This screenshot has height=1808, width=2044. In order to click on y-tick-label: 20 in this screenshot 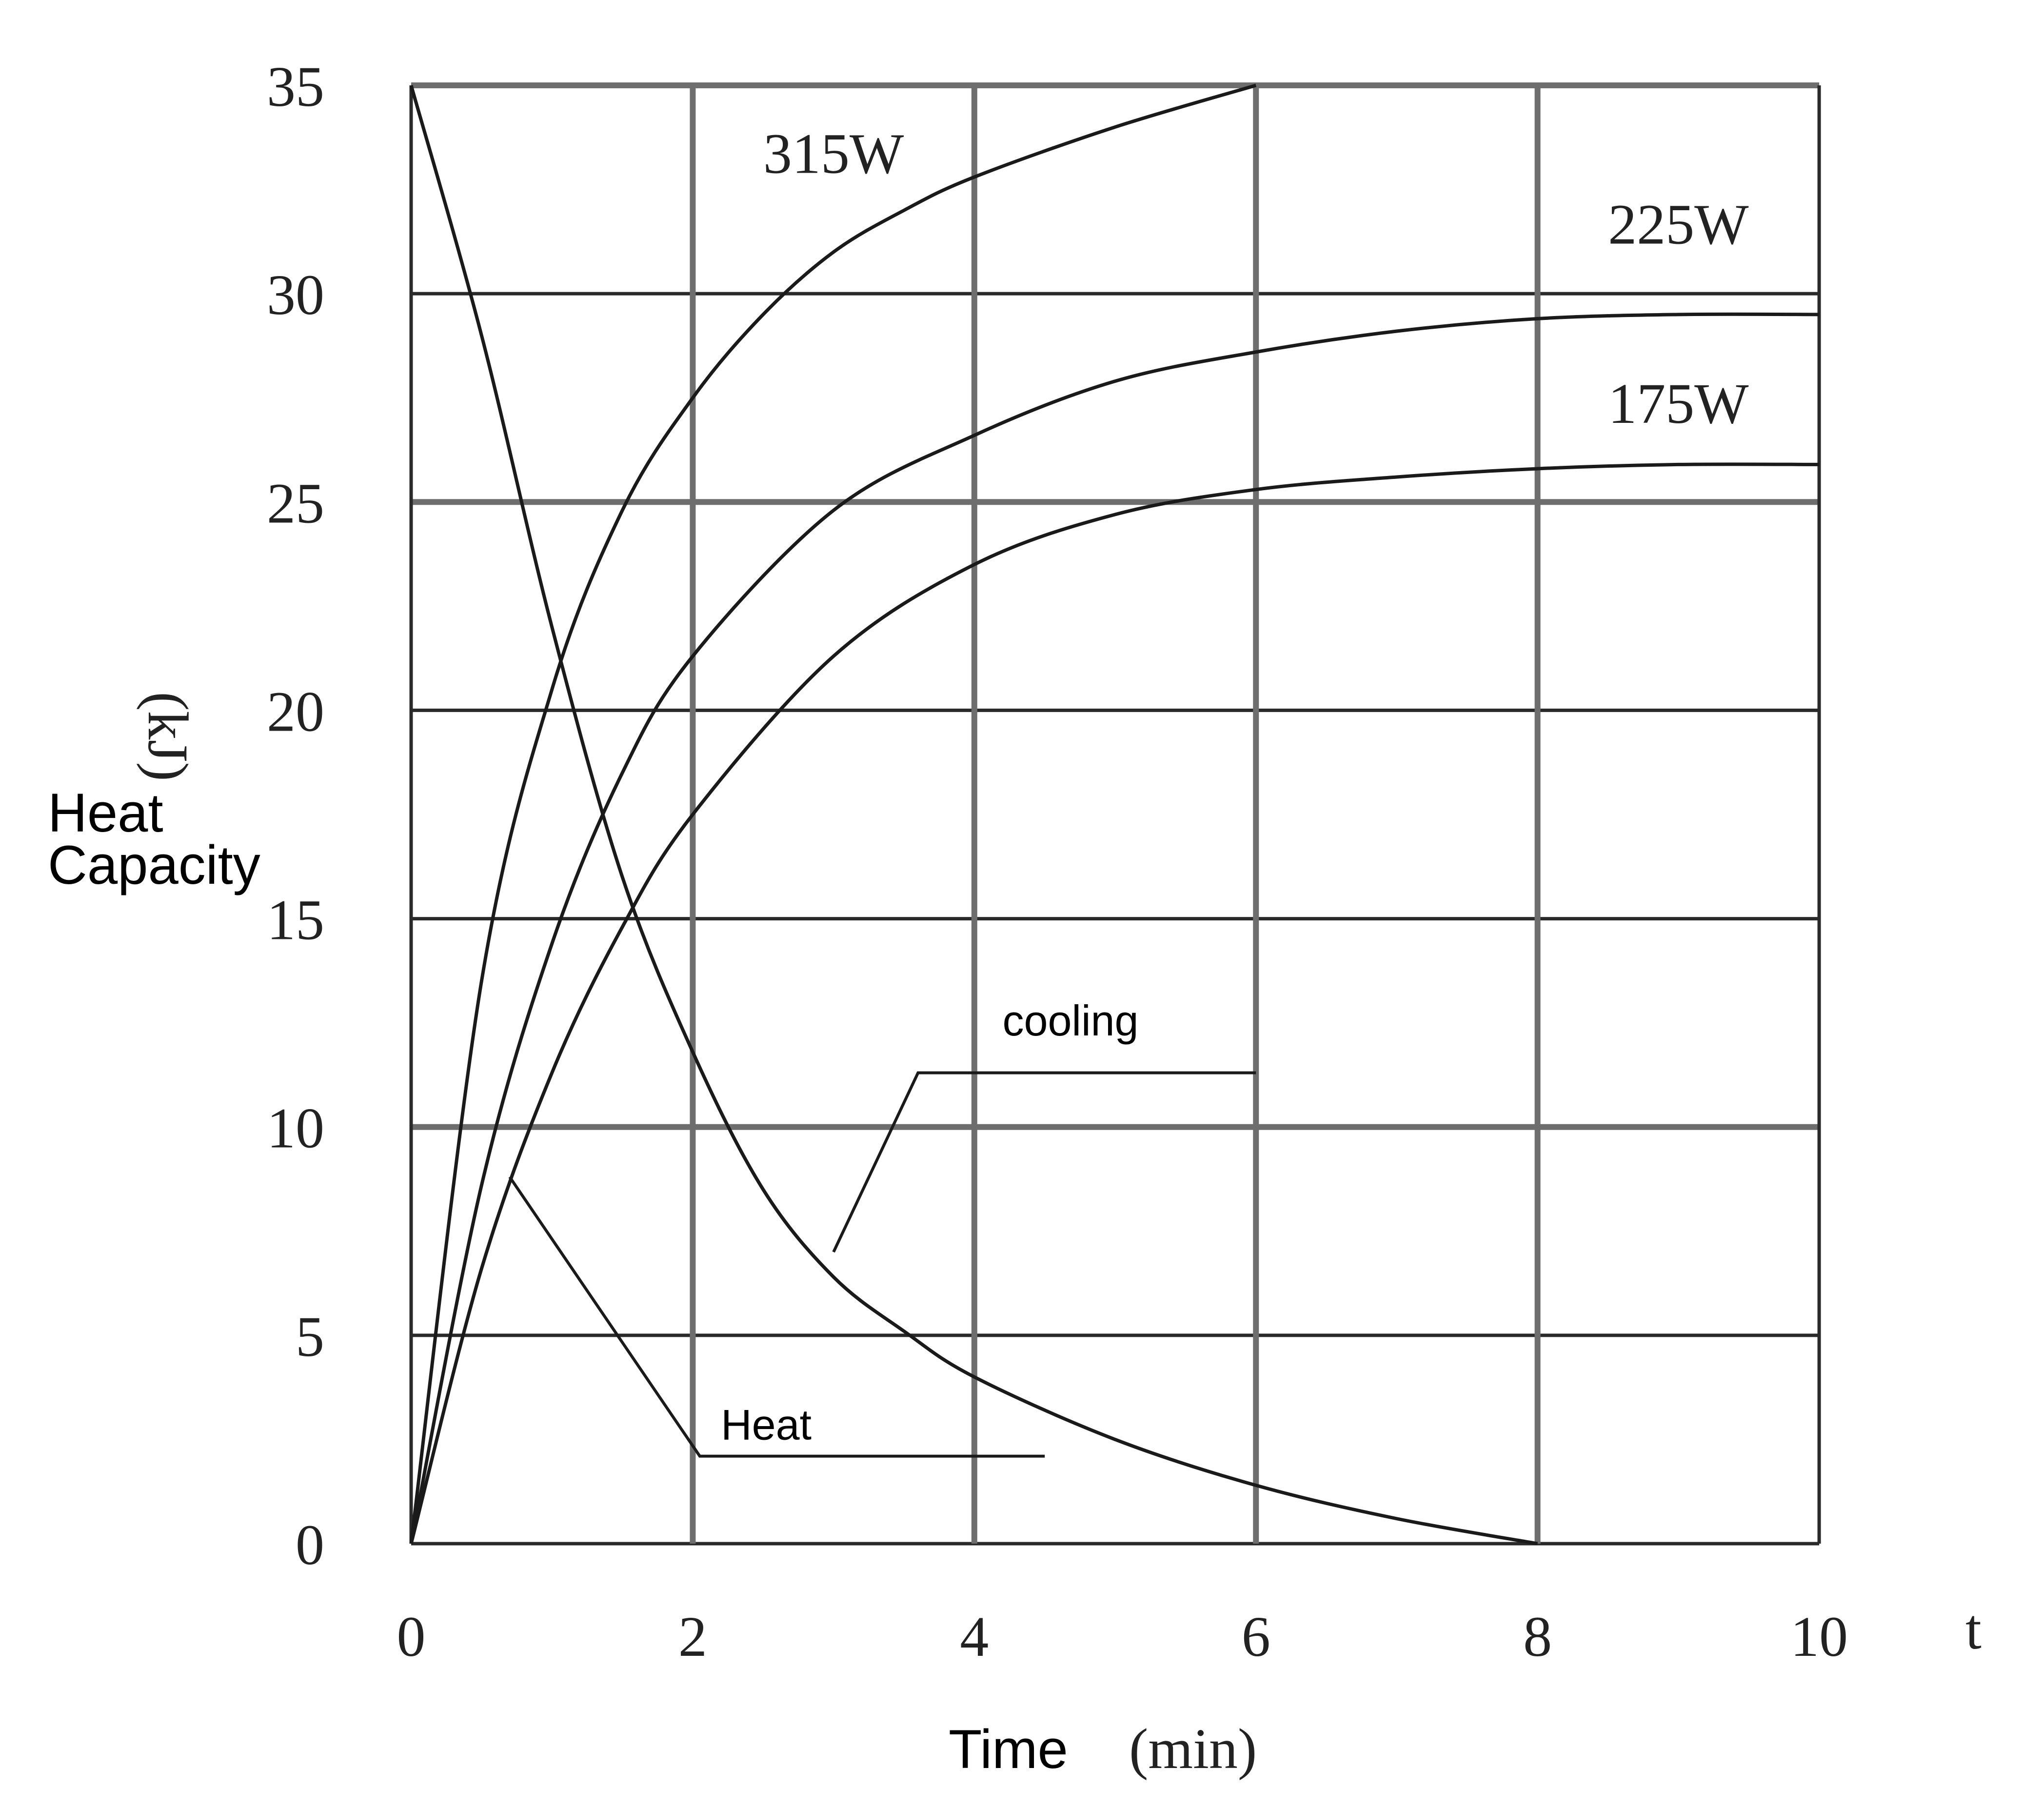, I will do `click(295, 711)`.